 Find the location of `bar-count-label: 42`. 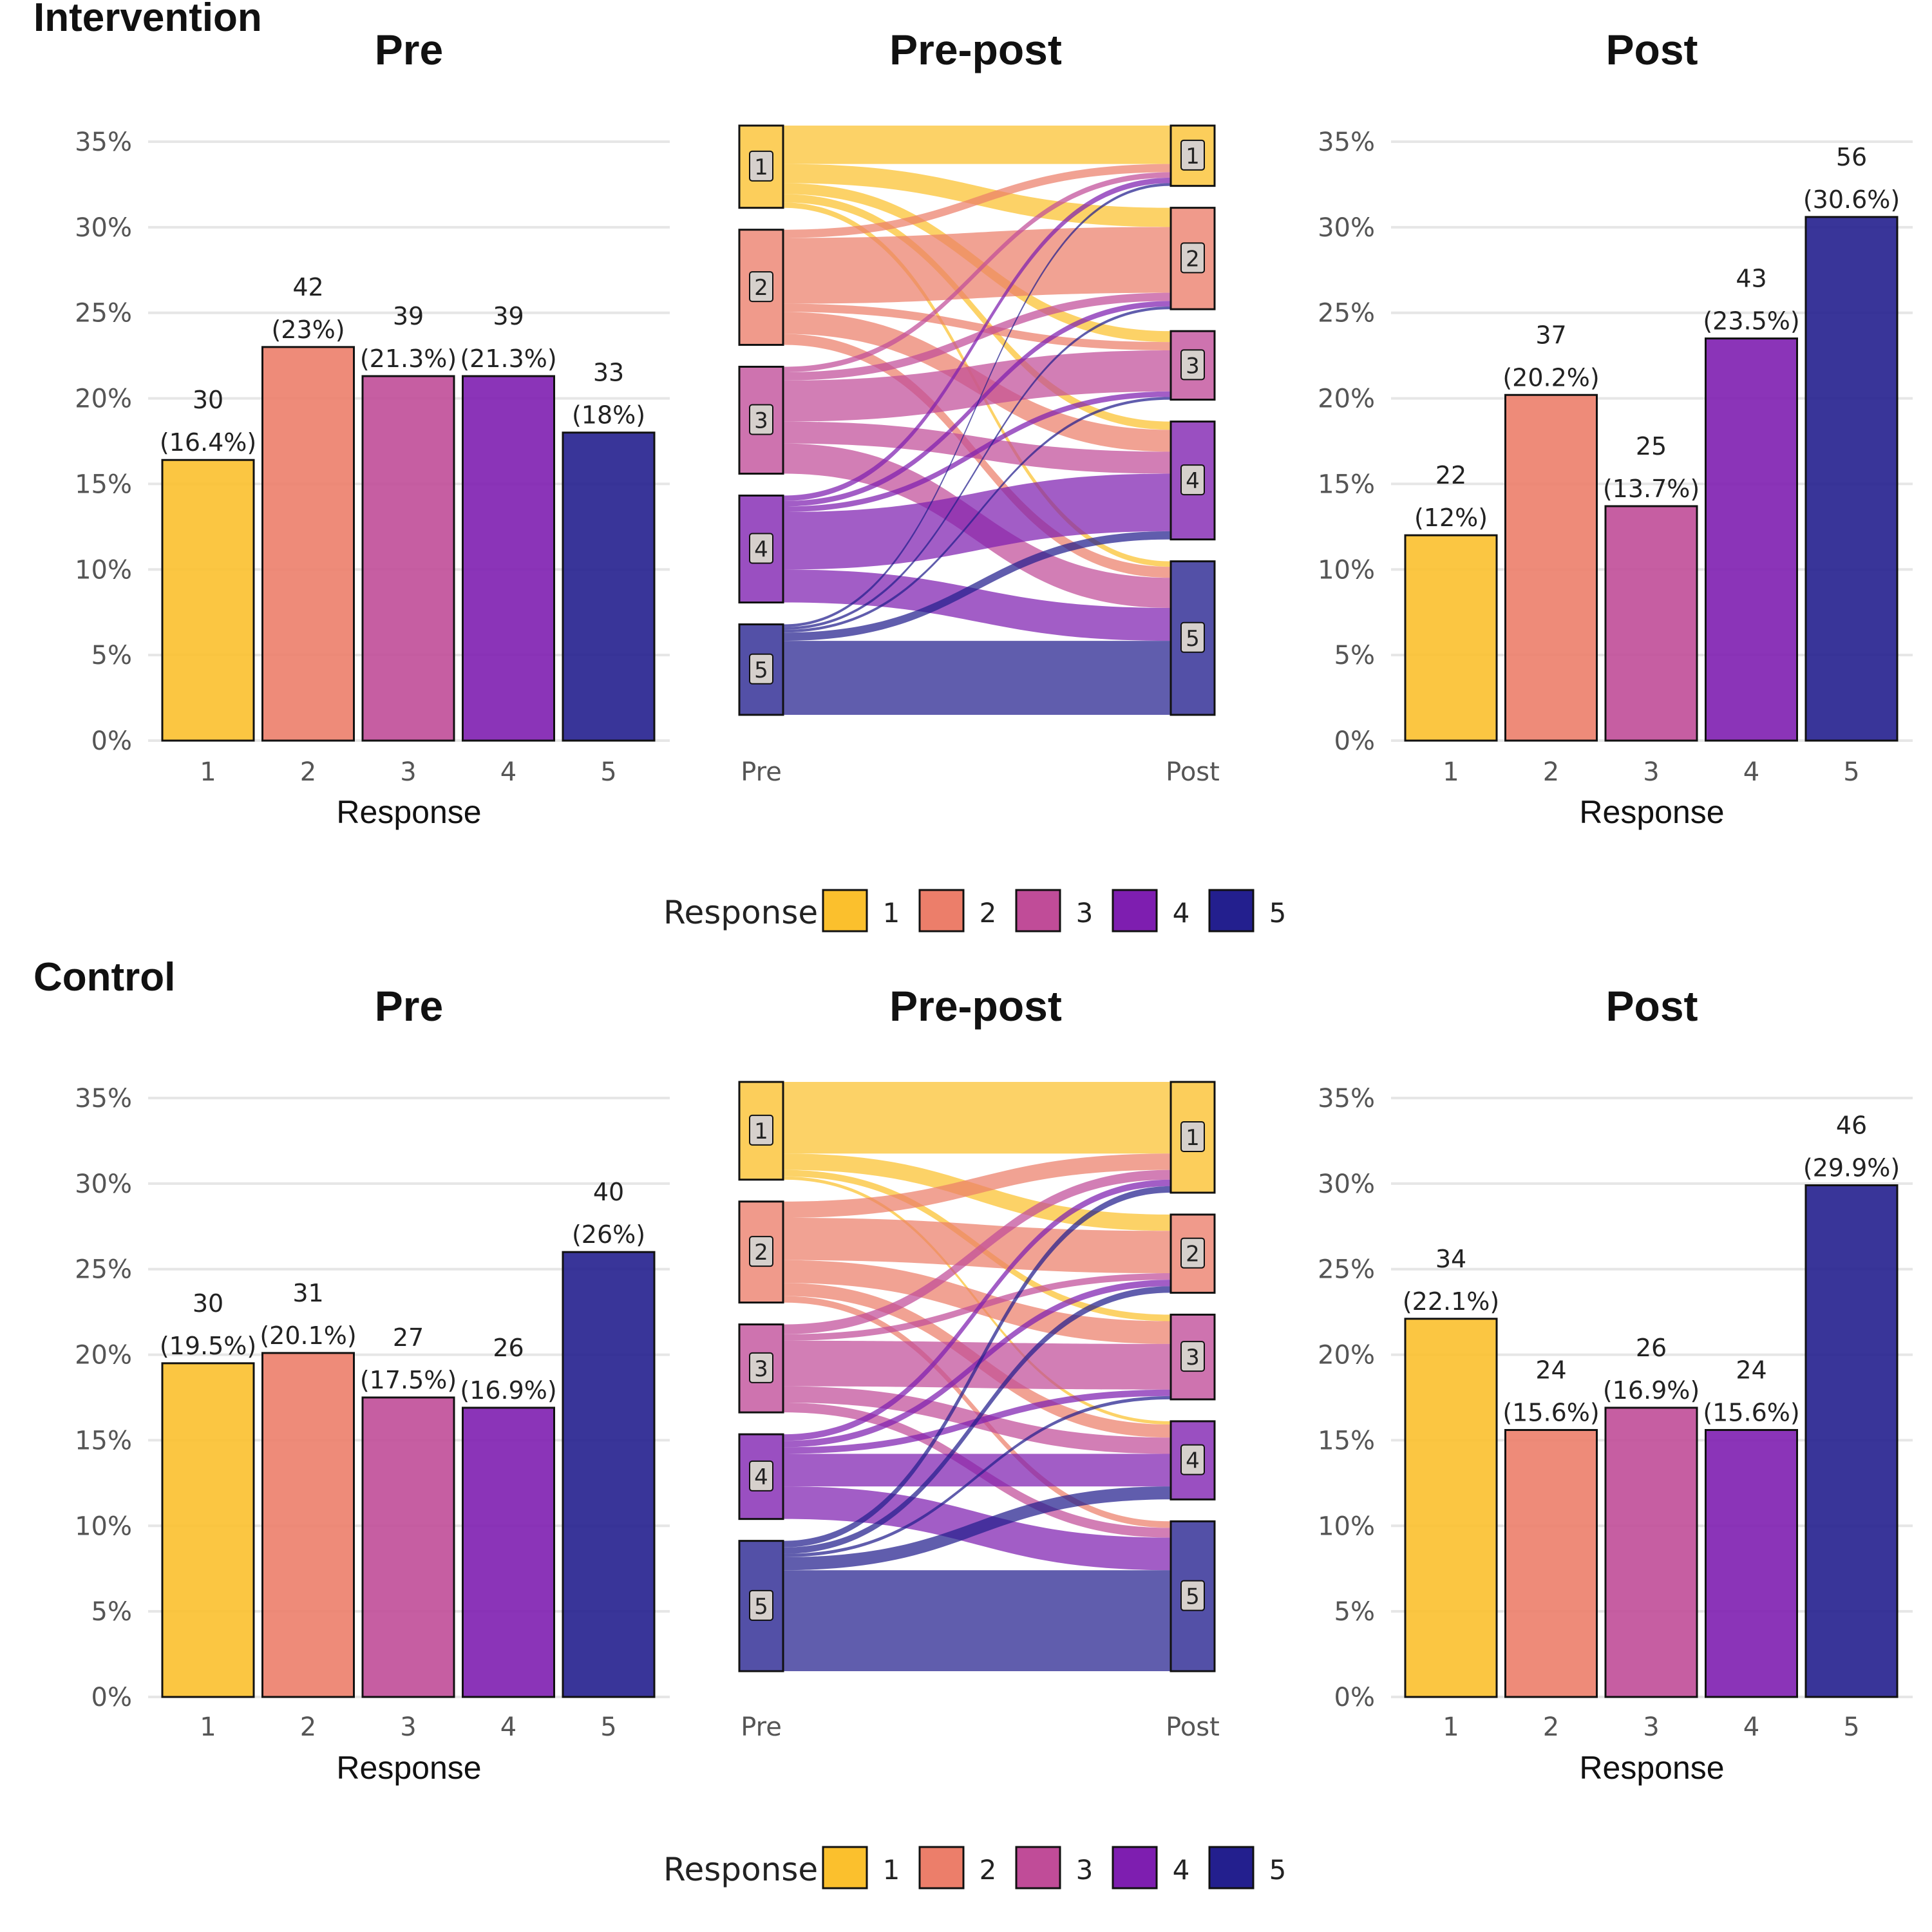

bar-count-label: 42 is located at coordinates (307, 287).